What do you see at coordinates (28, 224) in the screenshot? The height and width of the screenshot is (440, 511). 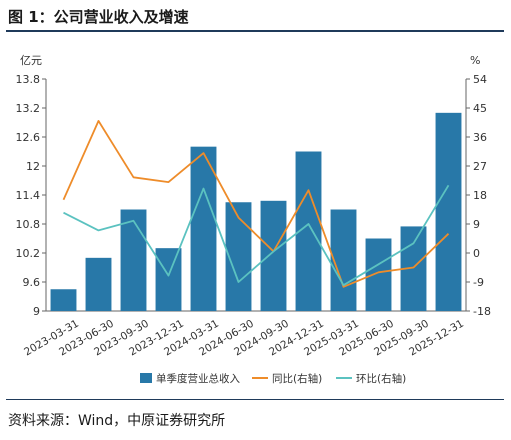 I see `left-tick-label: 10.8` at bounding box center [28, 224].